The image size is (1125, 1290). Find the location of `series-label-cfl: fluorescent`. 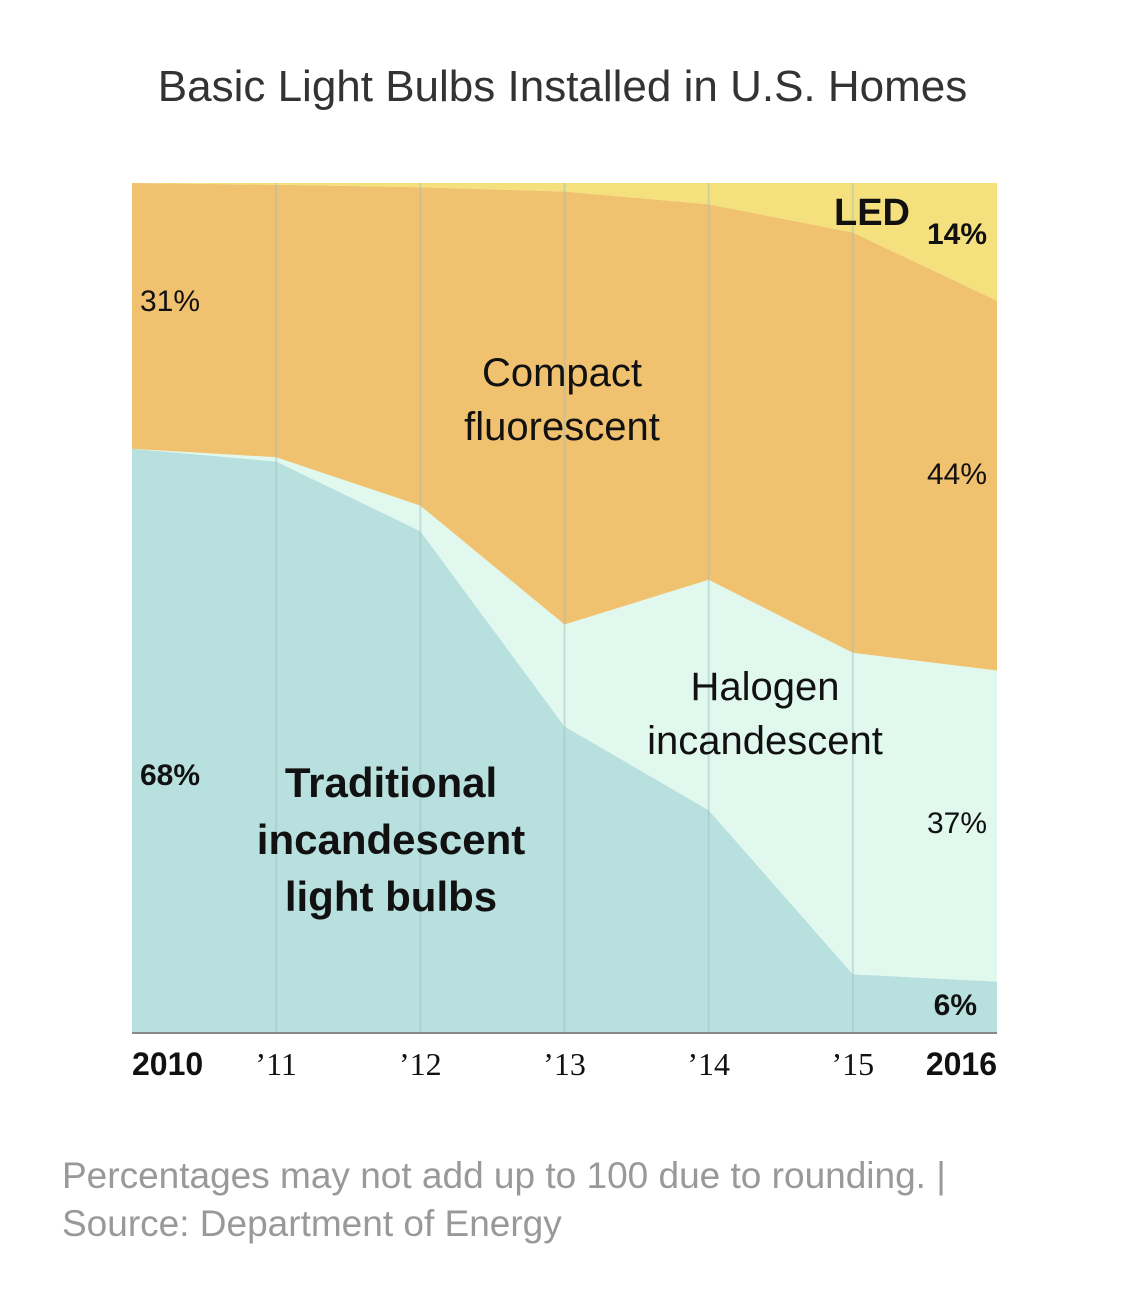

series-label-cfl: fluorescent is located at coordinates (562, 427).